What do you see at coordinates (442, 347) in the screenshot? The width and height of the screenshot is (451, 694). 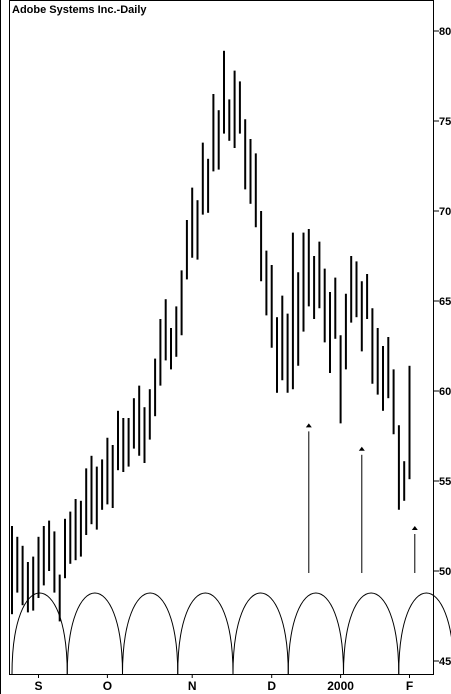 I see `y-axis: 80 75 70 65 60 55 50 45` at bounding box center [442, 347].